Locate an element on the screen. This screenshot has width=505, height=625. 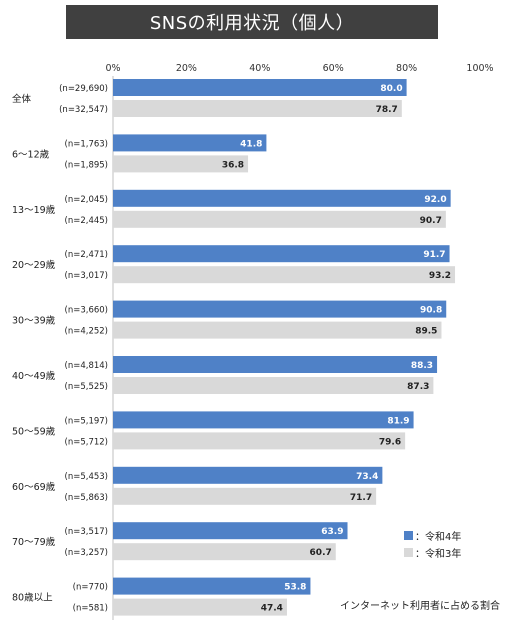
sample-size-label: (n=5,453) is located at coordinates (86, 477).